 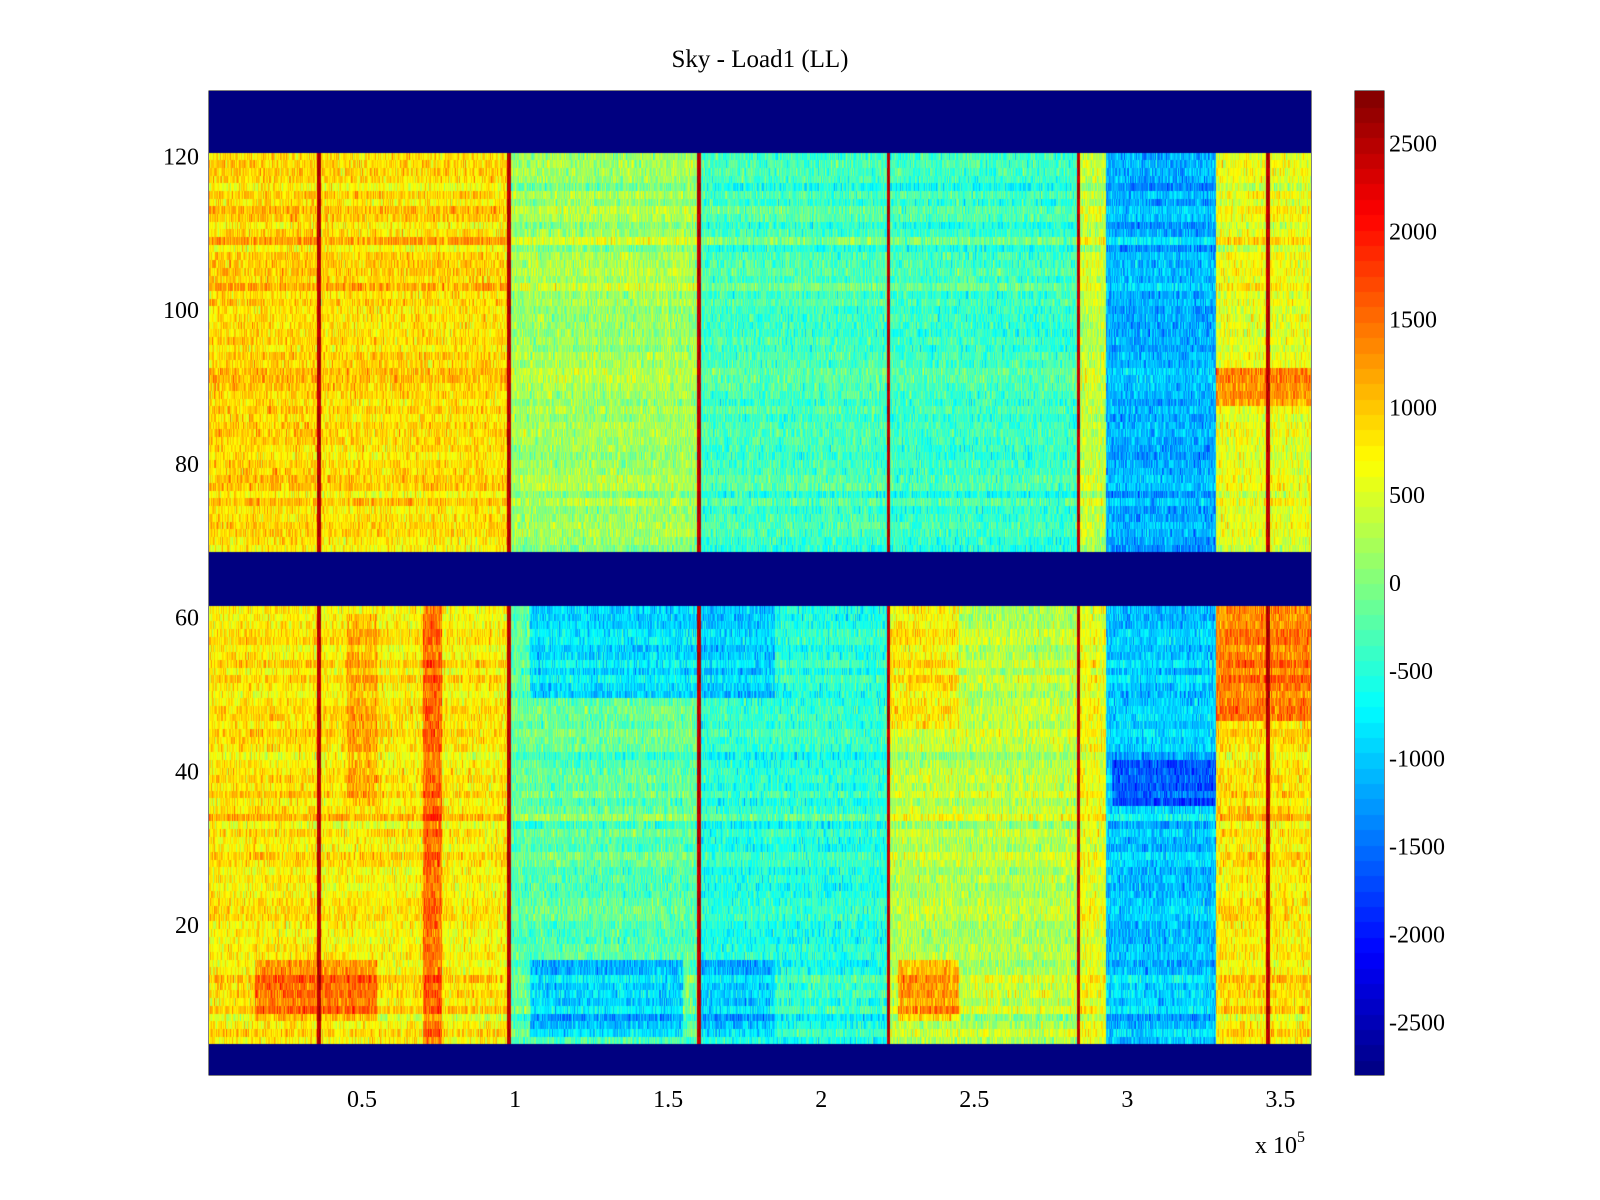 I want to click on x-axis-exponent-power: 5, so click(x=1301, y=1137).